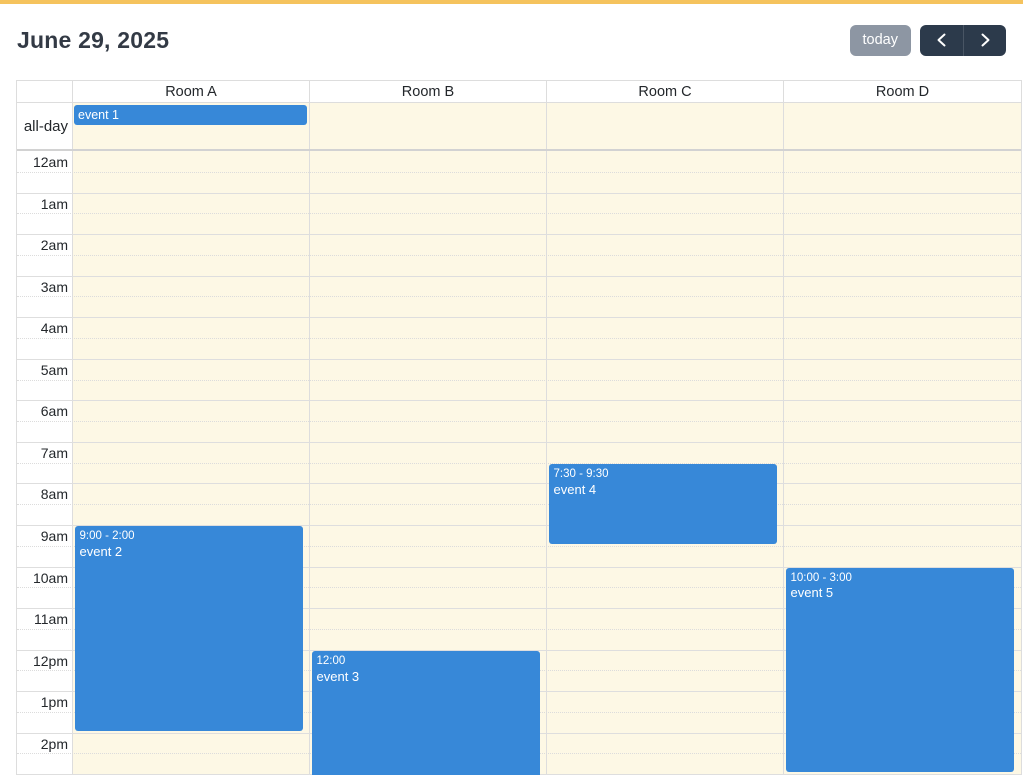  I want to click on event-title: event 3, so click(338, 676).